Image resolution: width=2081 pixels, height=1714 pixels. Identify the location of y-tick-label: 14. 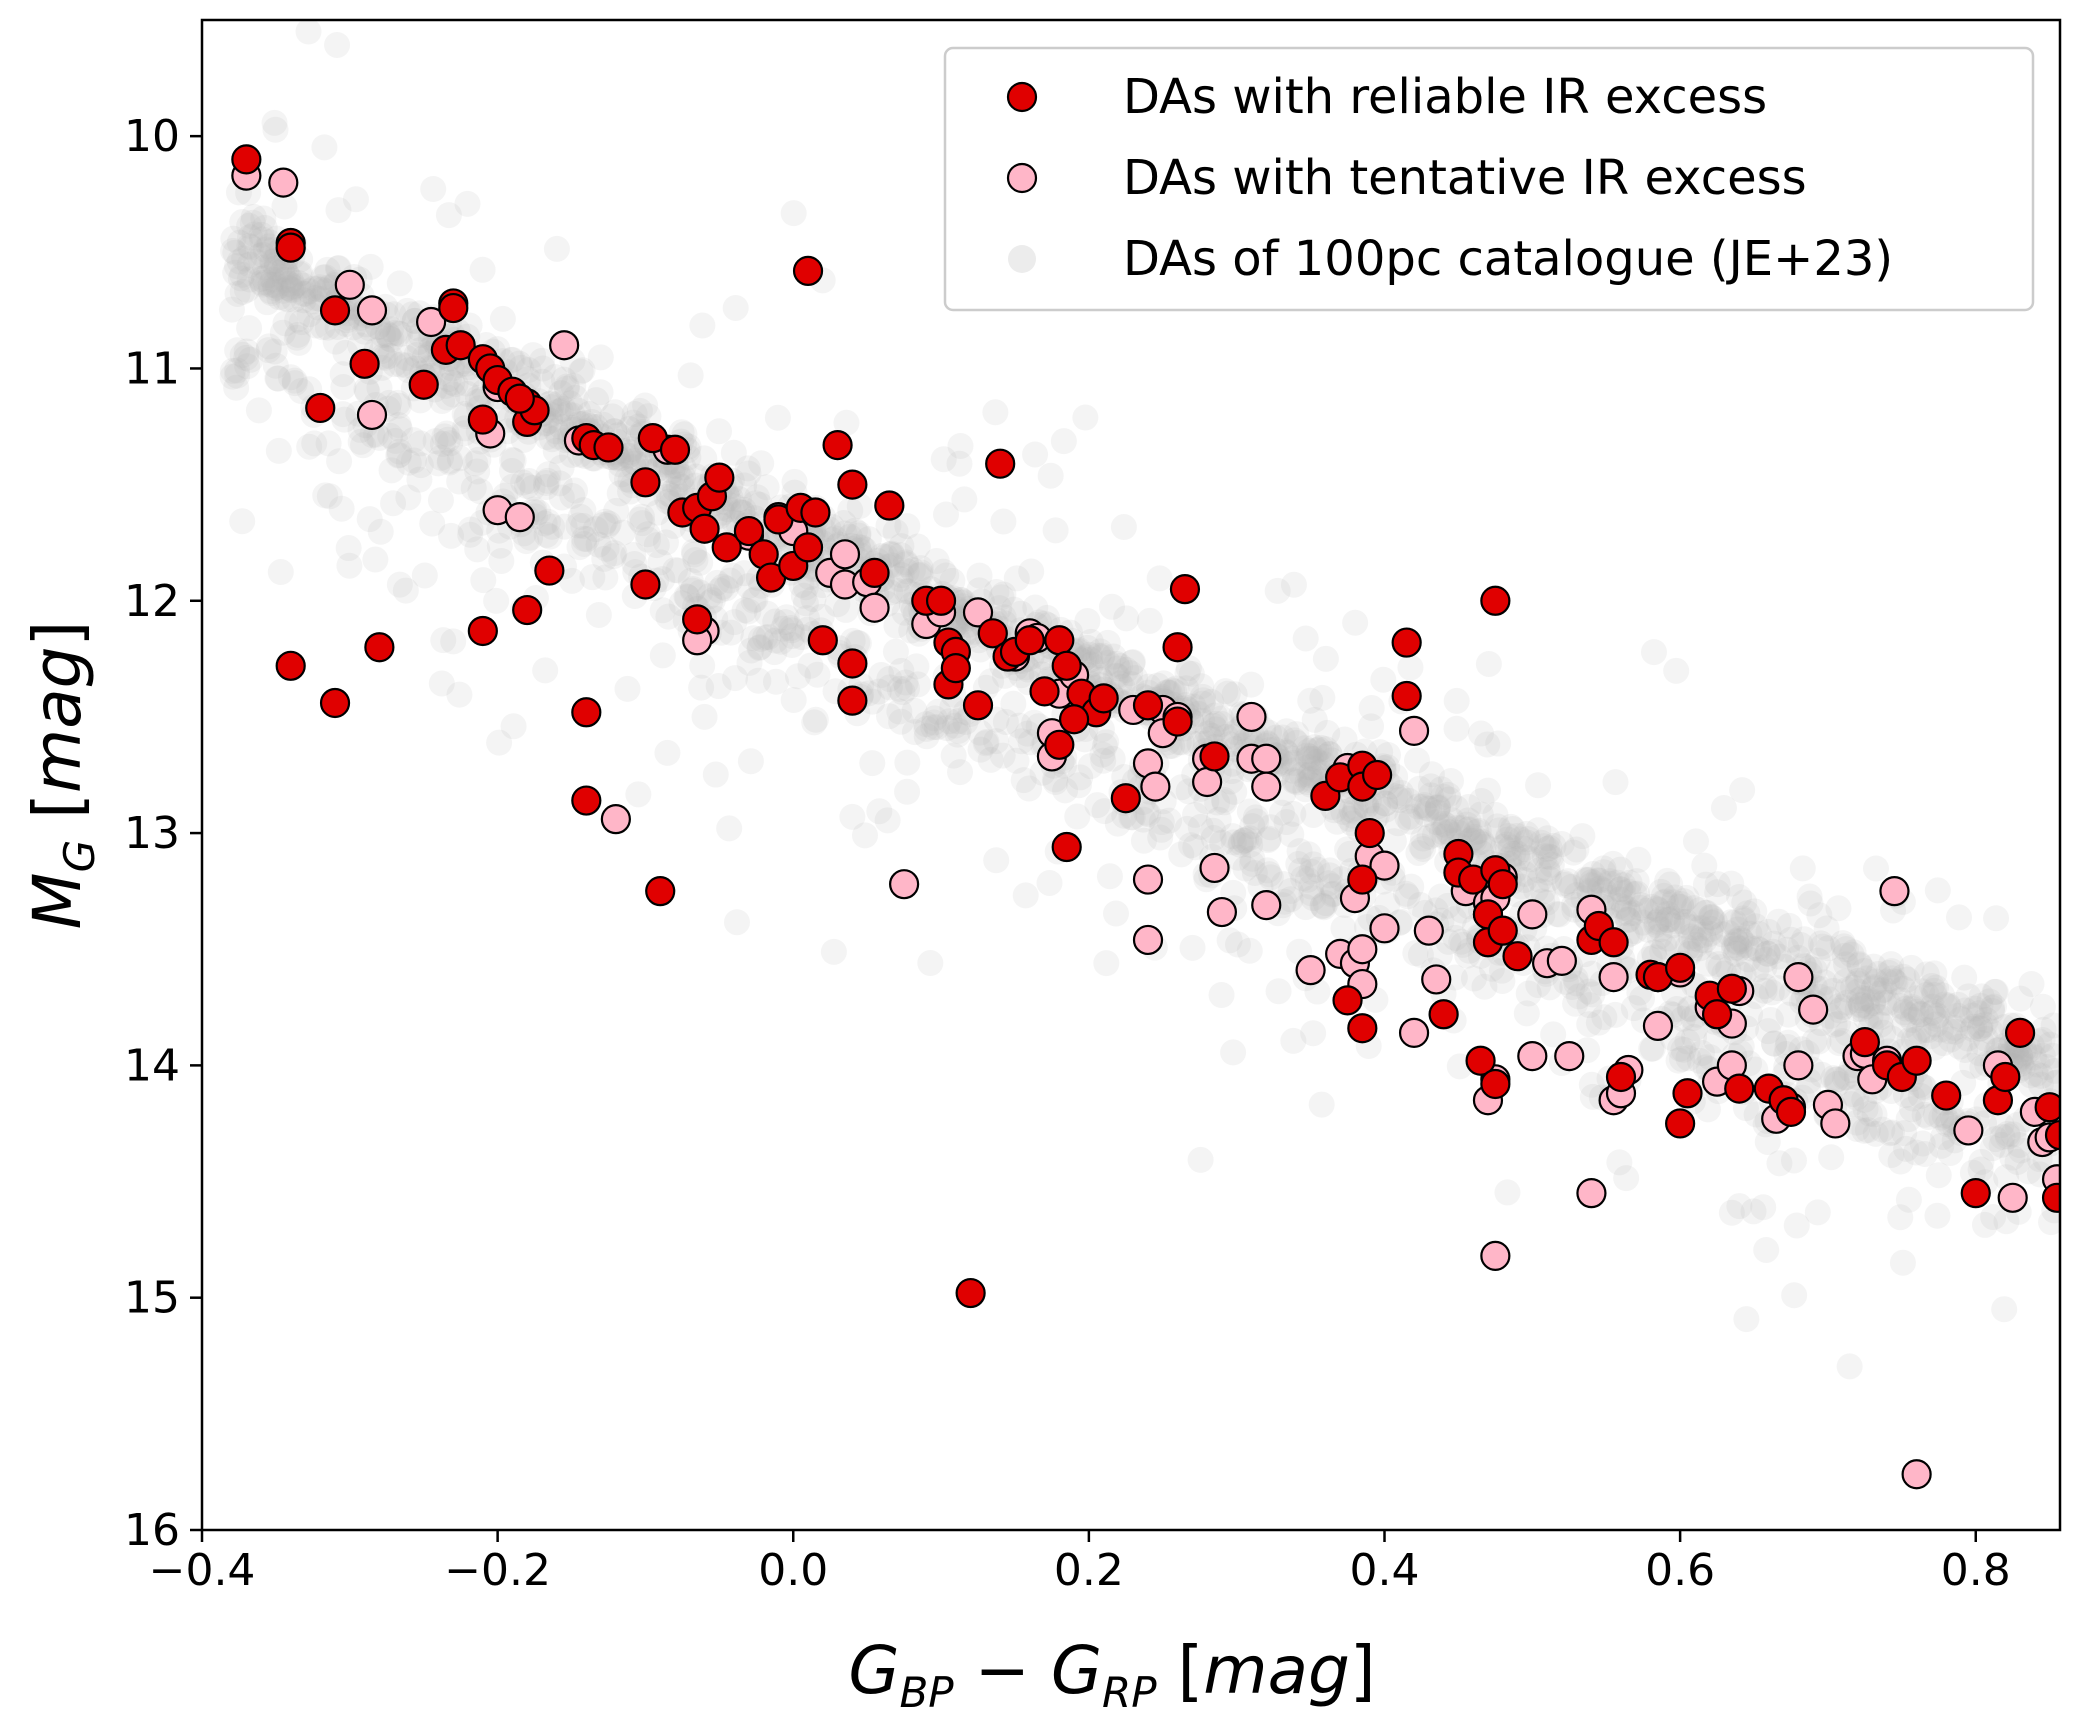
(152, 1065).